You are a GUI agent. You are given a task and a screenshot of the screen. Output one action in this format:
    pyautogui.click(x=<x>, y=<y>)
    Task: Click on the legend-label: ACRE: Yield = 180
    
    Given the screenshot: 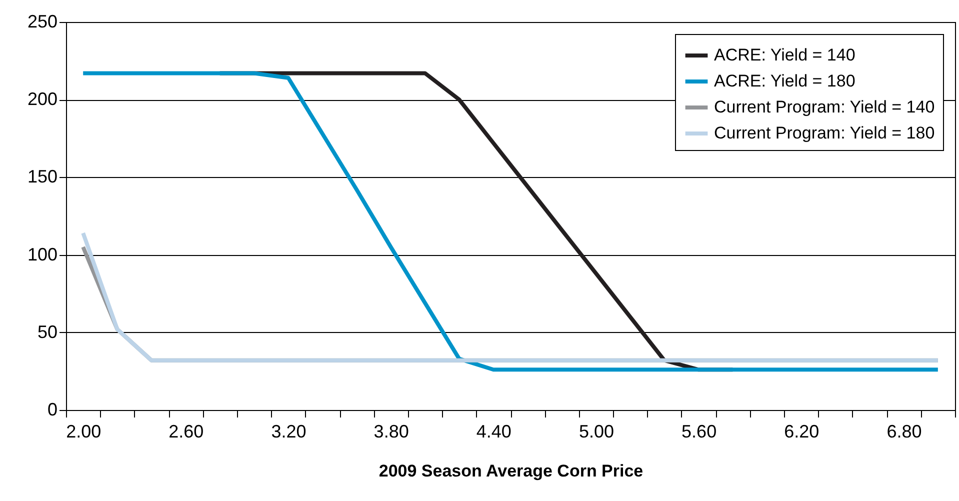 What is the action you would take?
    pyautogui.click(x=785, y=81)
    